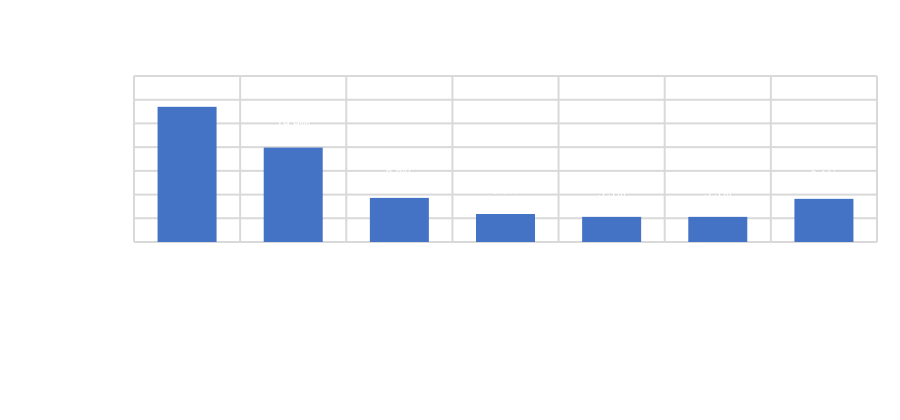  Describe the element at coordinates (824, 175) in the screenshot. I see `data-label: 9.1%` at that location.